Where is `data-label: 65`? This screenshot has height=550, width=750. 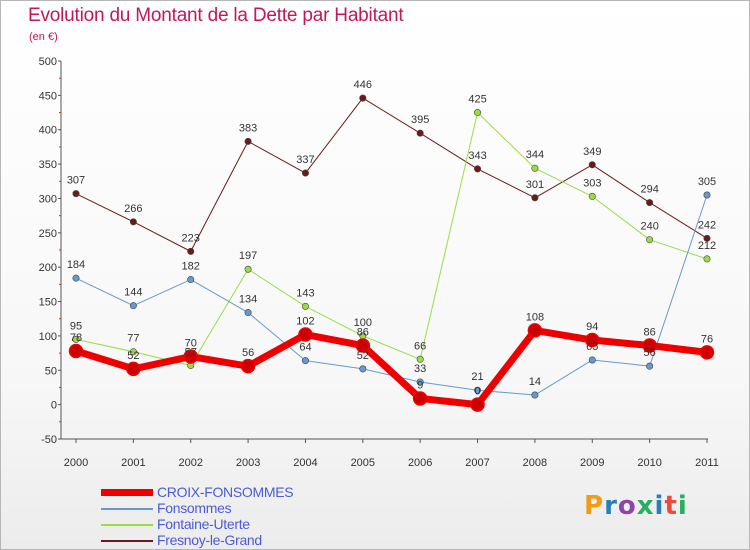 data-label: 65 is located at coordinates (592, 347).